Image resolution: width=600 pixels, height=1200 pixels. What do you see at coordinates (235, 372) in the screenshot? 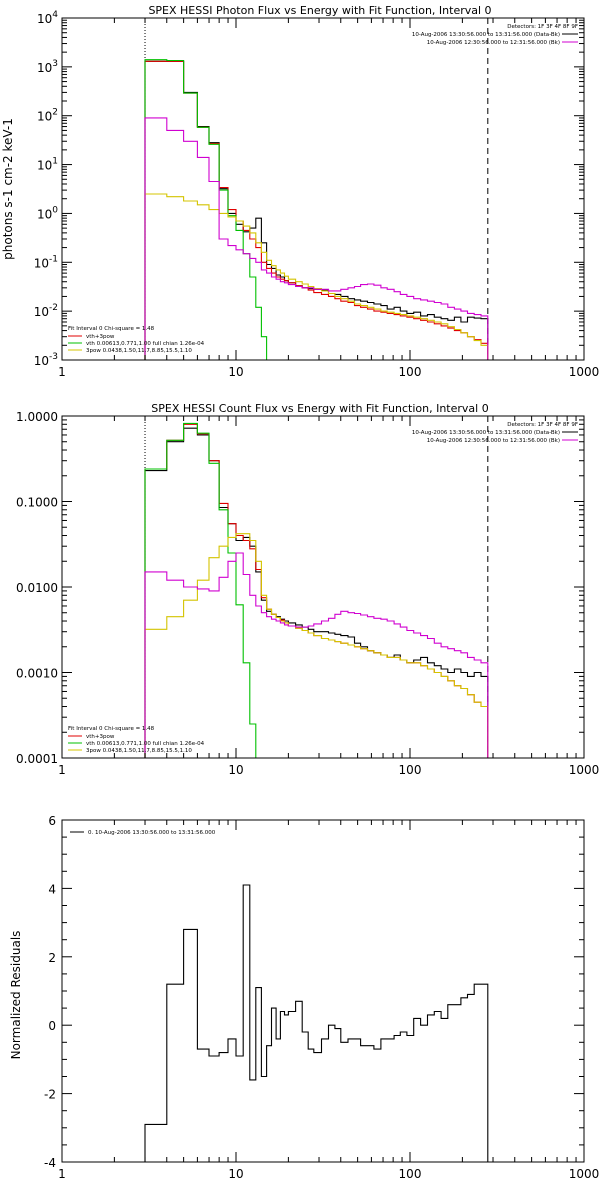
I see `photon-flux-xtick-label: 10` at bounding box center [235, 372].